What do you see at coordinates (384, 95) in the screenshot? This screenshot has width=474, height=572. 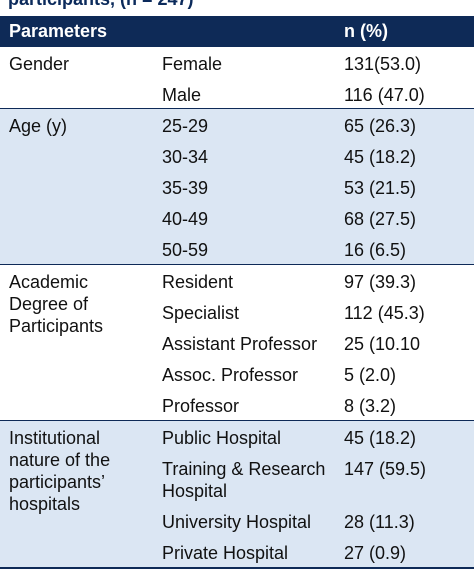 I see `row-value: 116 (47.0)` at bounding box center [384, 95].